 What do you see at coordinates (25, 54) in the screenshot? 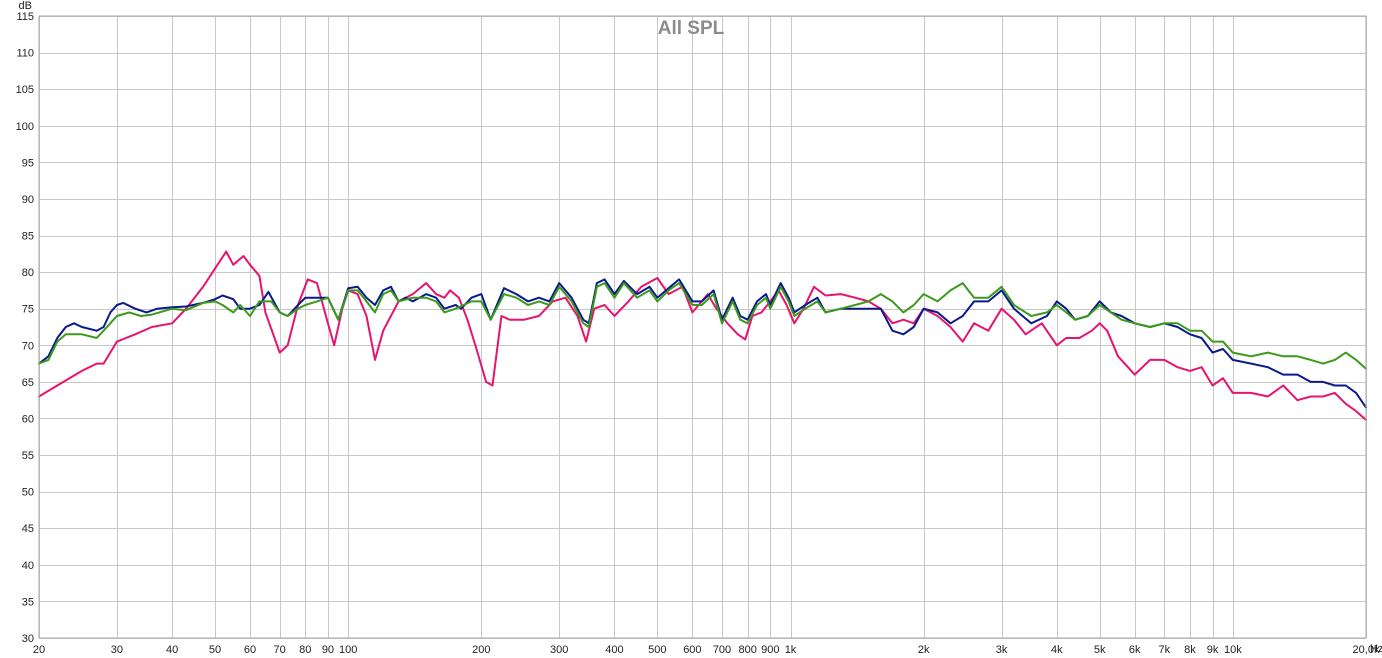
I see `y-tick-label: 110` at bounding box center [25, 54].